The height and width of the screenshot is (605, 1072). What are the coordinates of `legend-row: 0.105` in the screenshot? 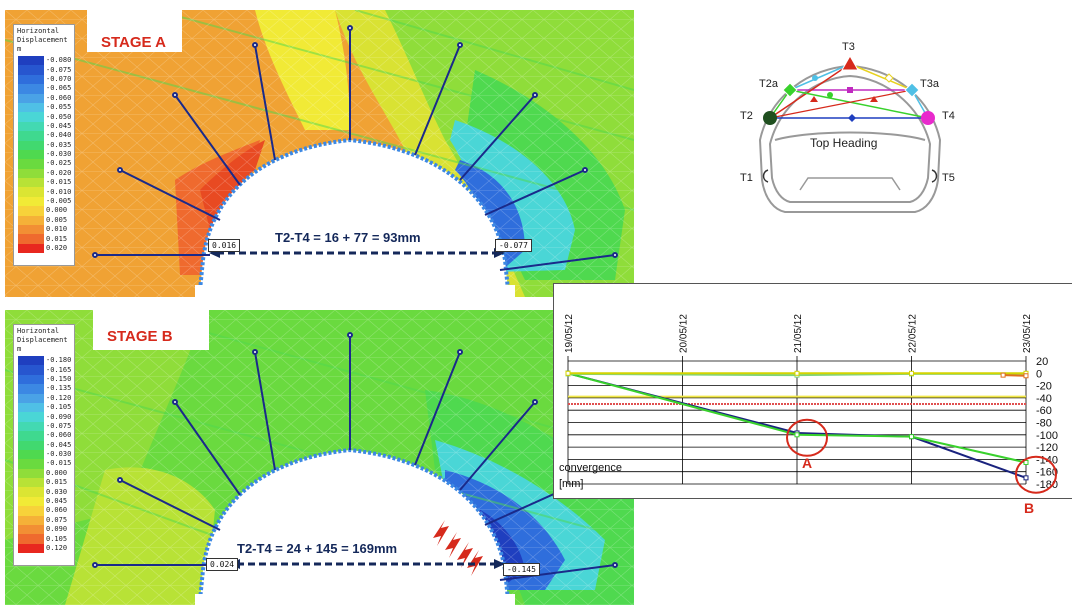 It's located at (46, 539).